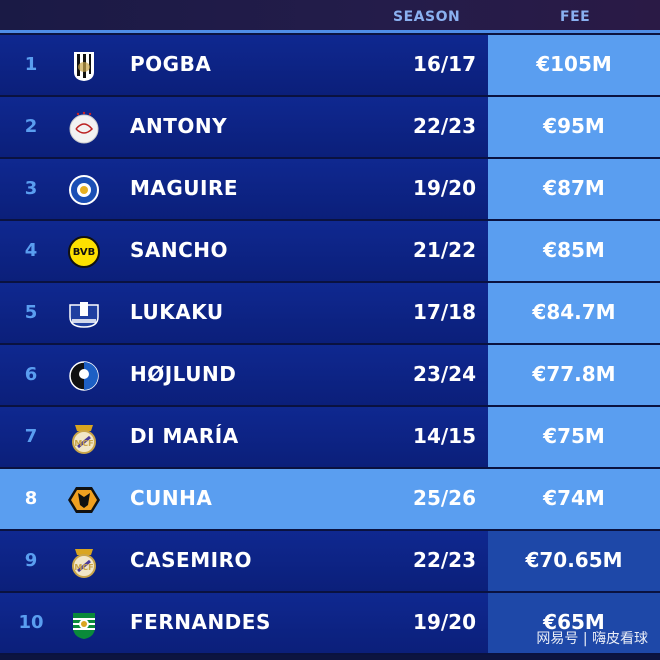  Describe the element at coordinates (330, 190) in the screenshot. I see `table-row: 3 MAGUIRE 19/20 €87M` at that location.